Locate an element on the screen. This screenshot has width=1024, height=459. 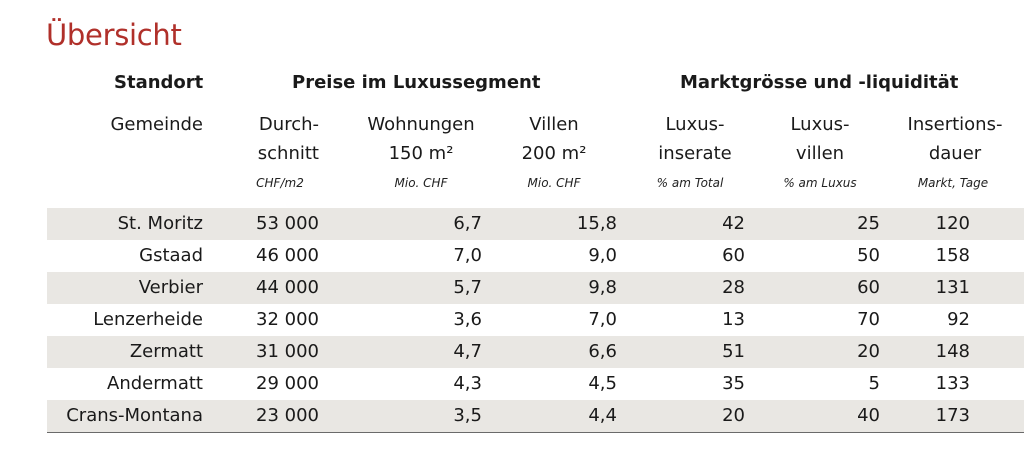
table-row: Zermatt 31 000 4,7 6,6 51 20 148 is located at coordinates (535, 352).